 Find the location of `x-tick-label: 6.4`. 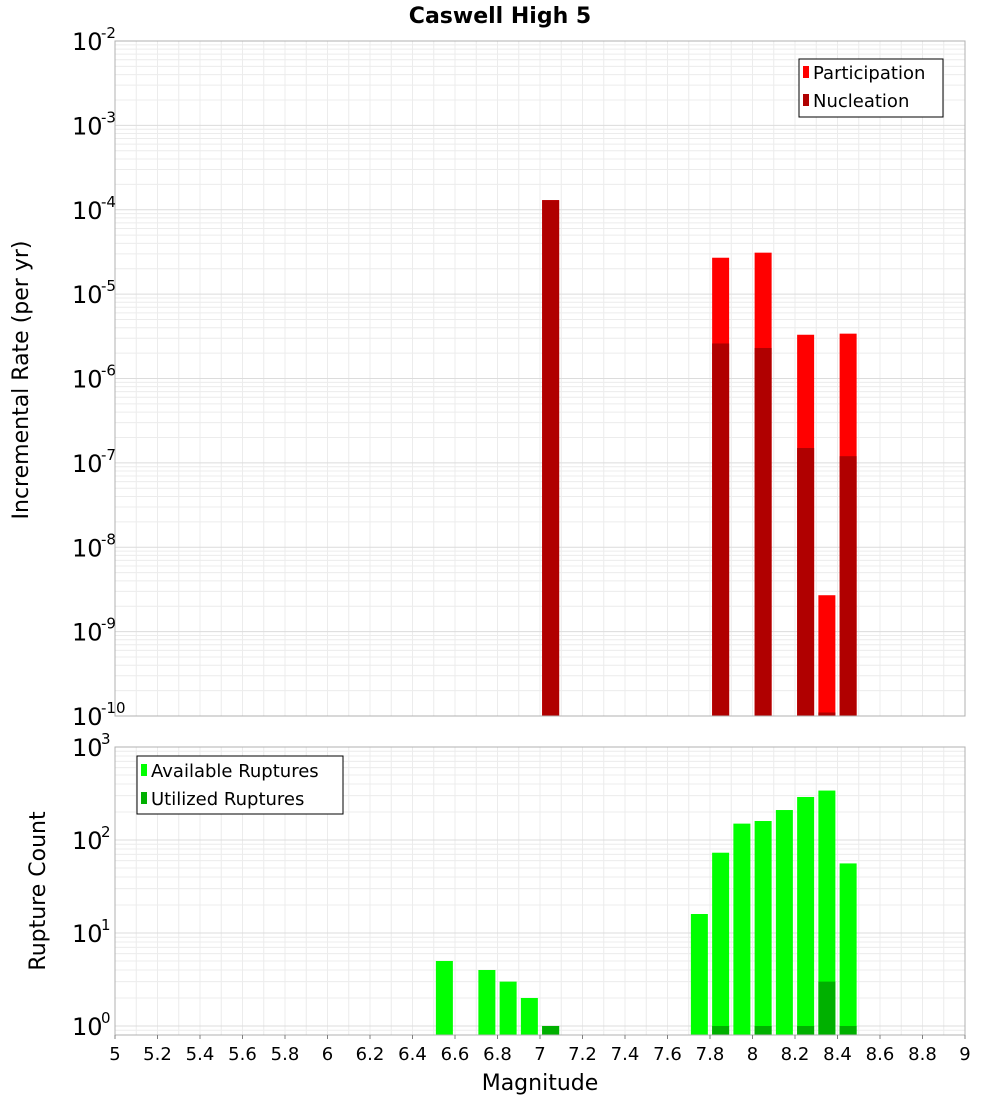

x-tick-label: 6.4 is located at coordinates (412, 1054).